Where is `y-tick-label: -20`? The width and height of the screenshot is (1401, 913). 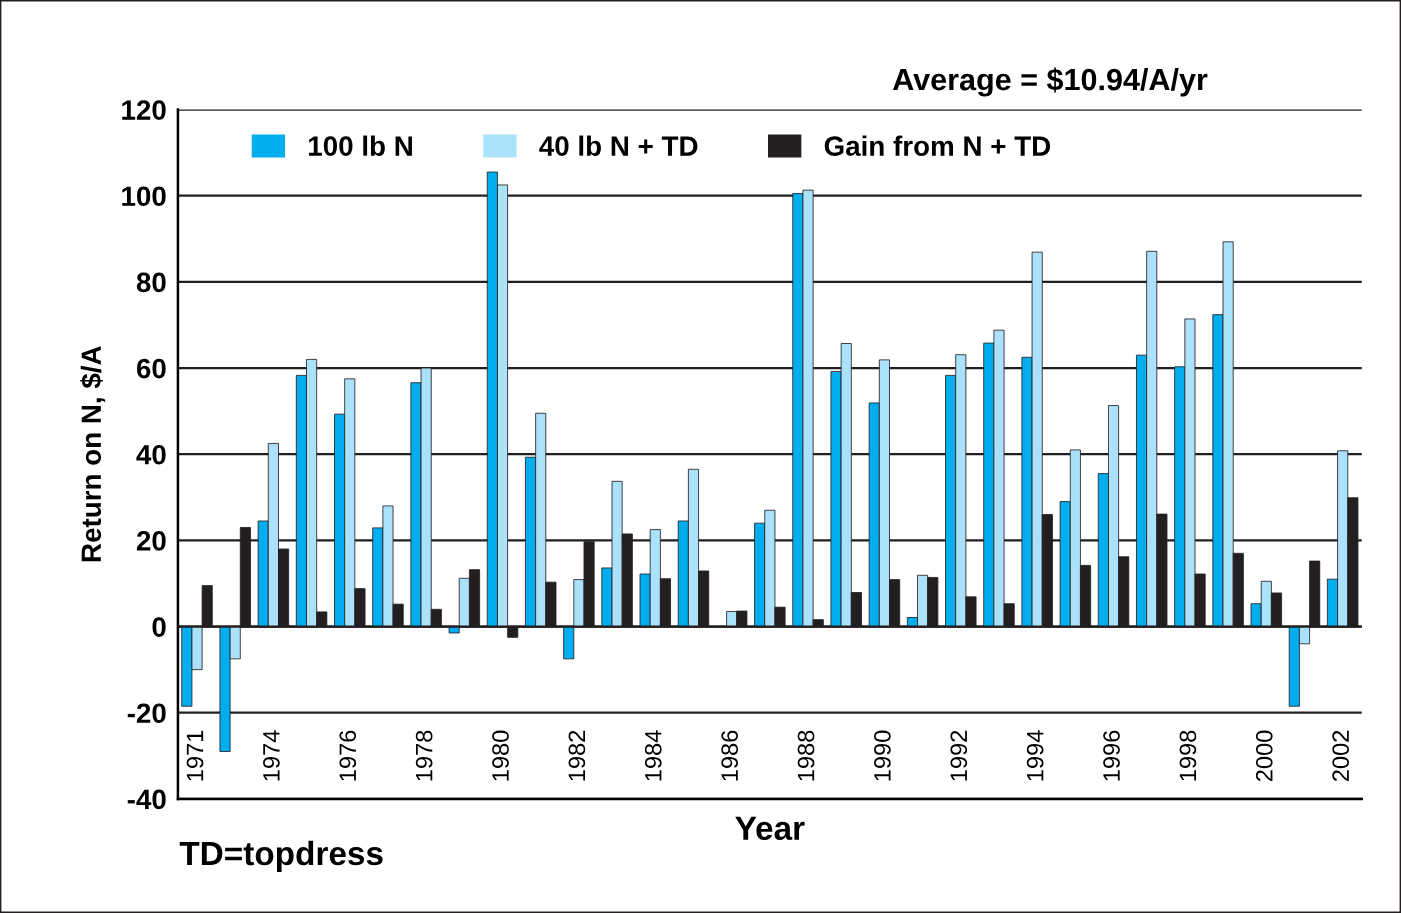
y-tick-label: -20 is located at coordinates (146, 713).